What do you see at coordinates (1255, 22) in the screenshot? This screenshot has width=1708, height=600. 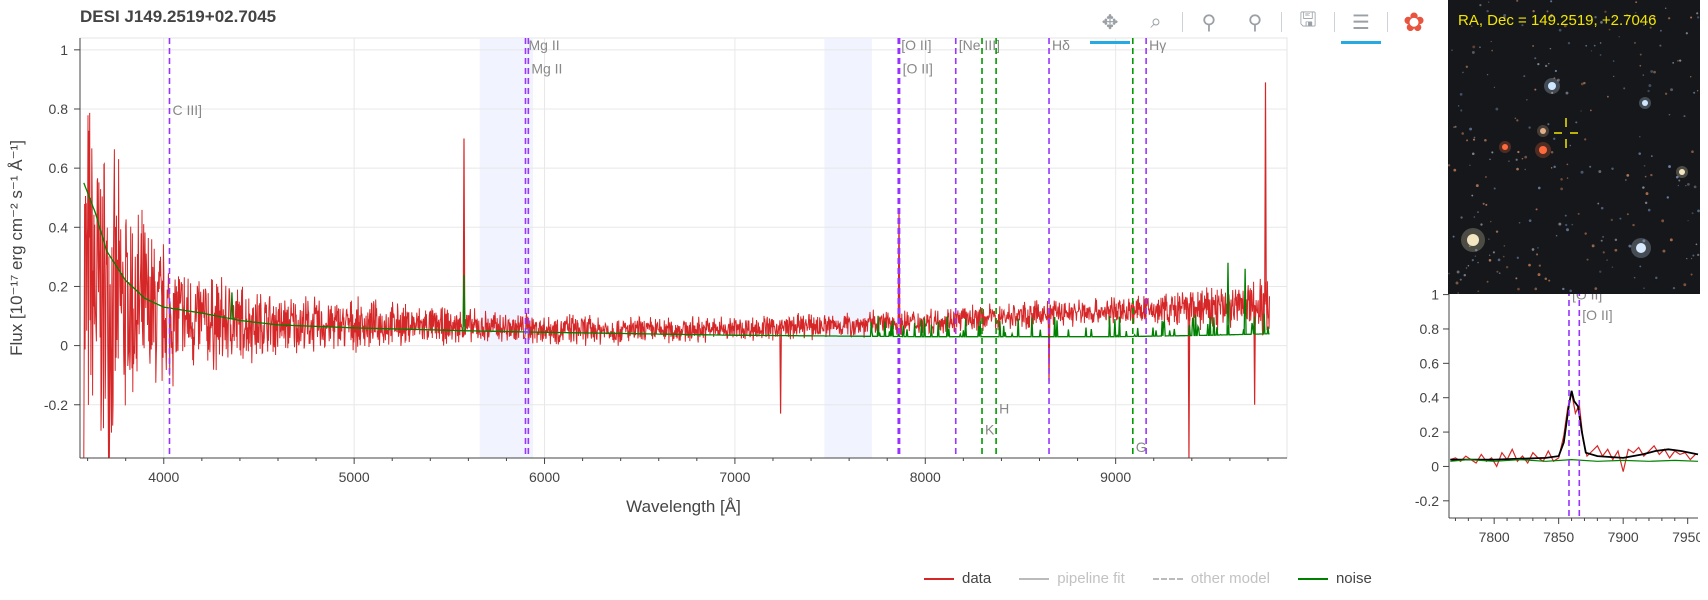 I see `x-zoom-out-tool-icon: ⚲` at bounding box center [1255, 22].